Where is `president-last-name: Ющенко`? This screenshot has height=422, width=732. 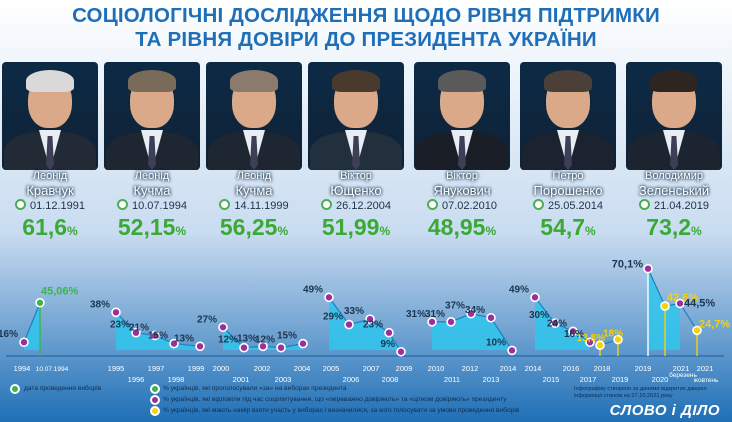 president-last-name: Ющенко is located at coordinates (356, 190).